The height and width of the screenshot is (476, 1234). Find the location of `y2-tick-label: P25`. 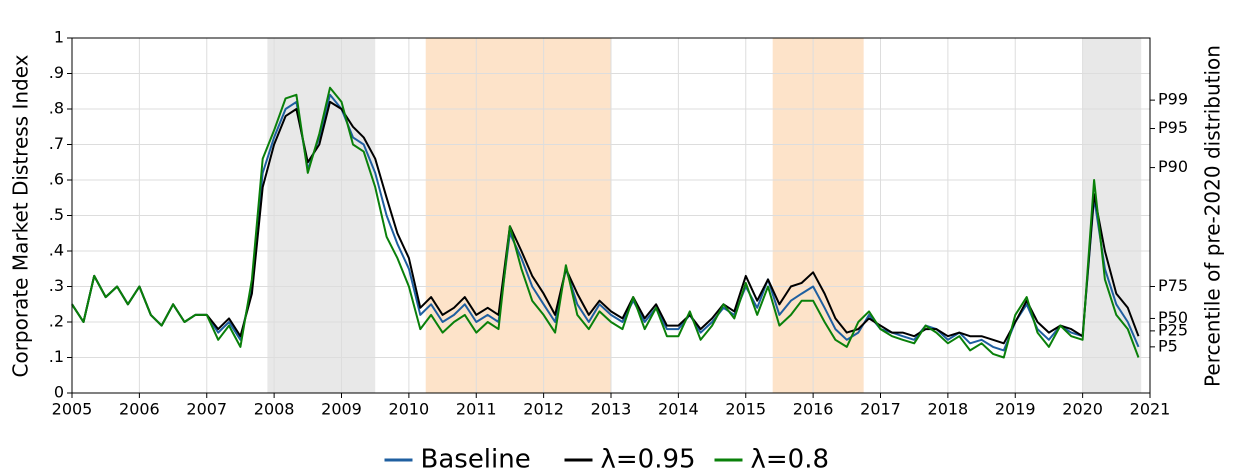

y2-tick-label: P25 is located at coordinates (1173, 329).